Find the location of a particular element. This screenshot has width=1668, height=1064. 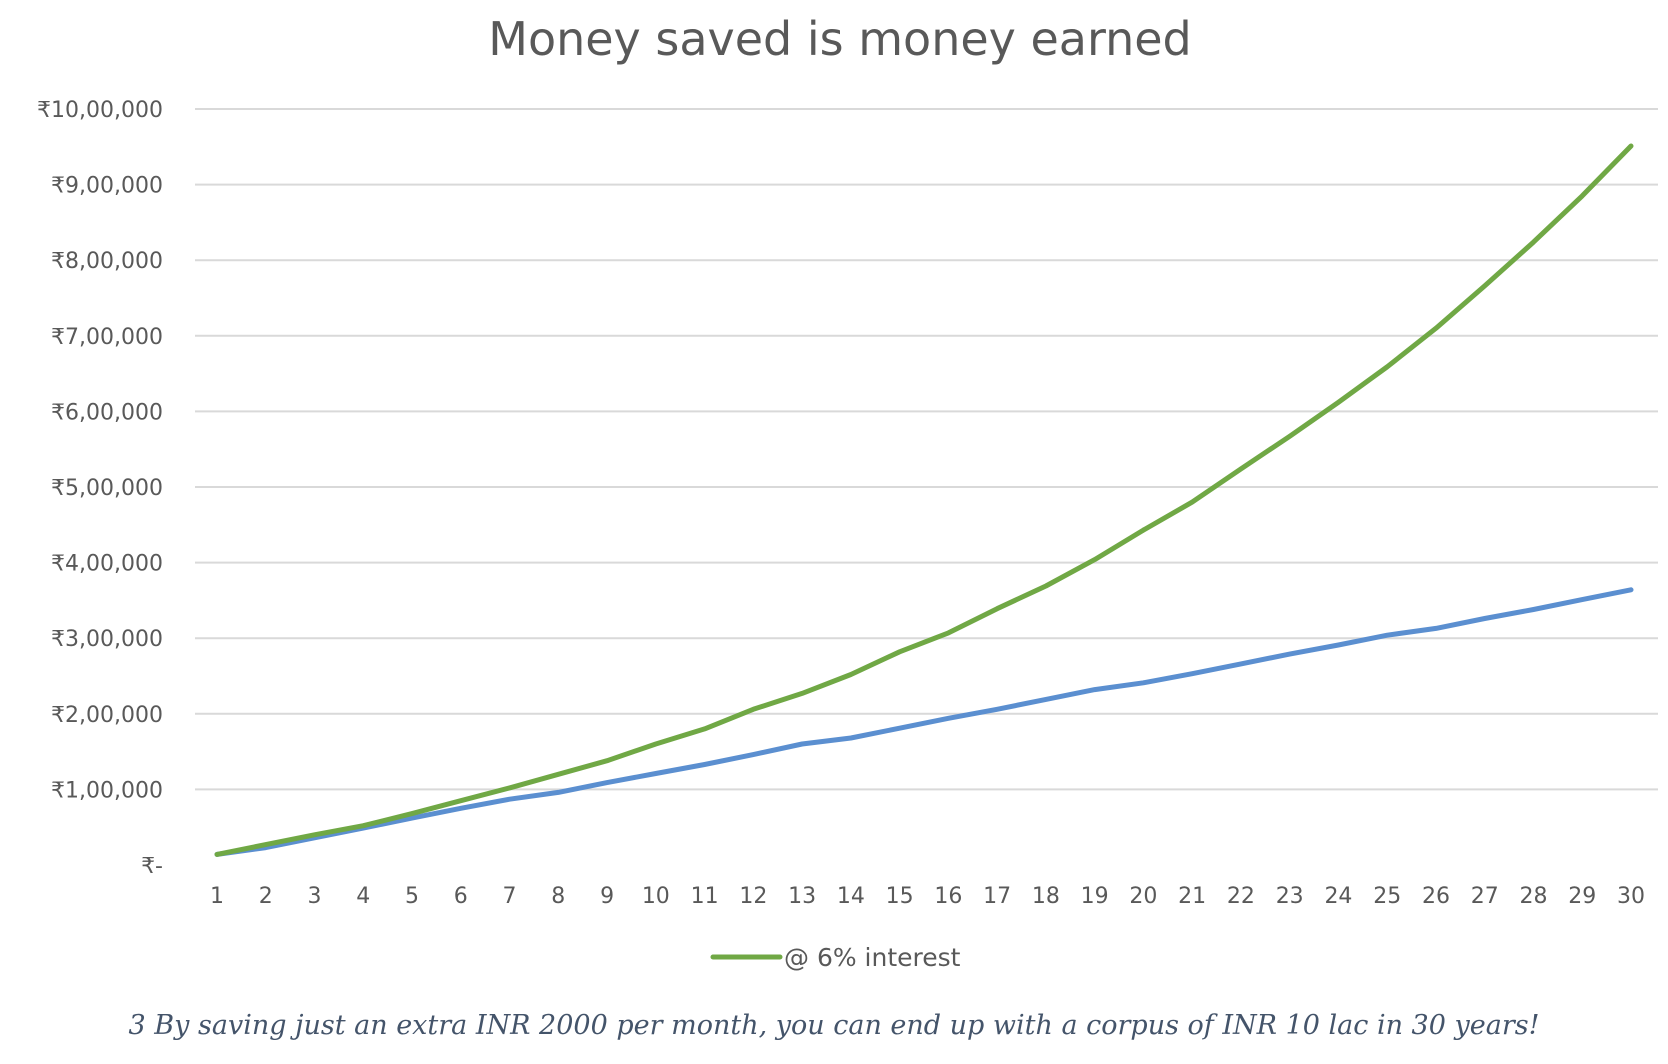

x-tick-label: 11 is located at coordinates (705, 896).